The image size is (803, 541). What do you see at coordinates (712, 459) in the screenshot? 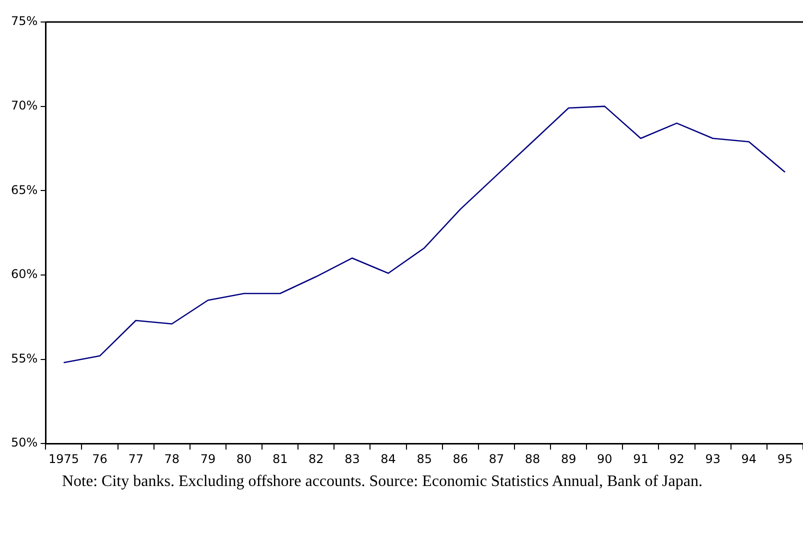
I see `x-tick-label: 93` at bounding box center [712, 459].